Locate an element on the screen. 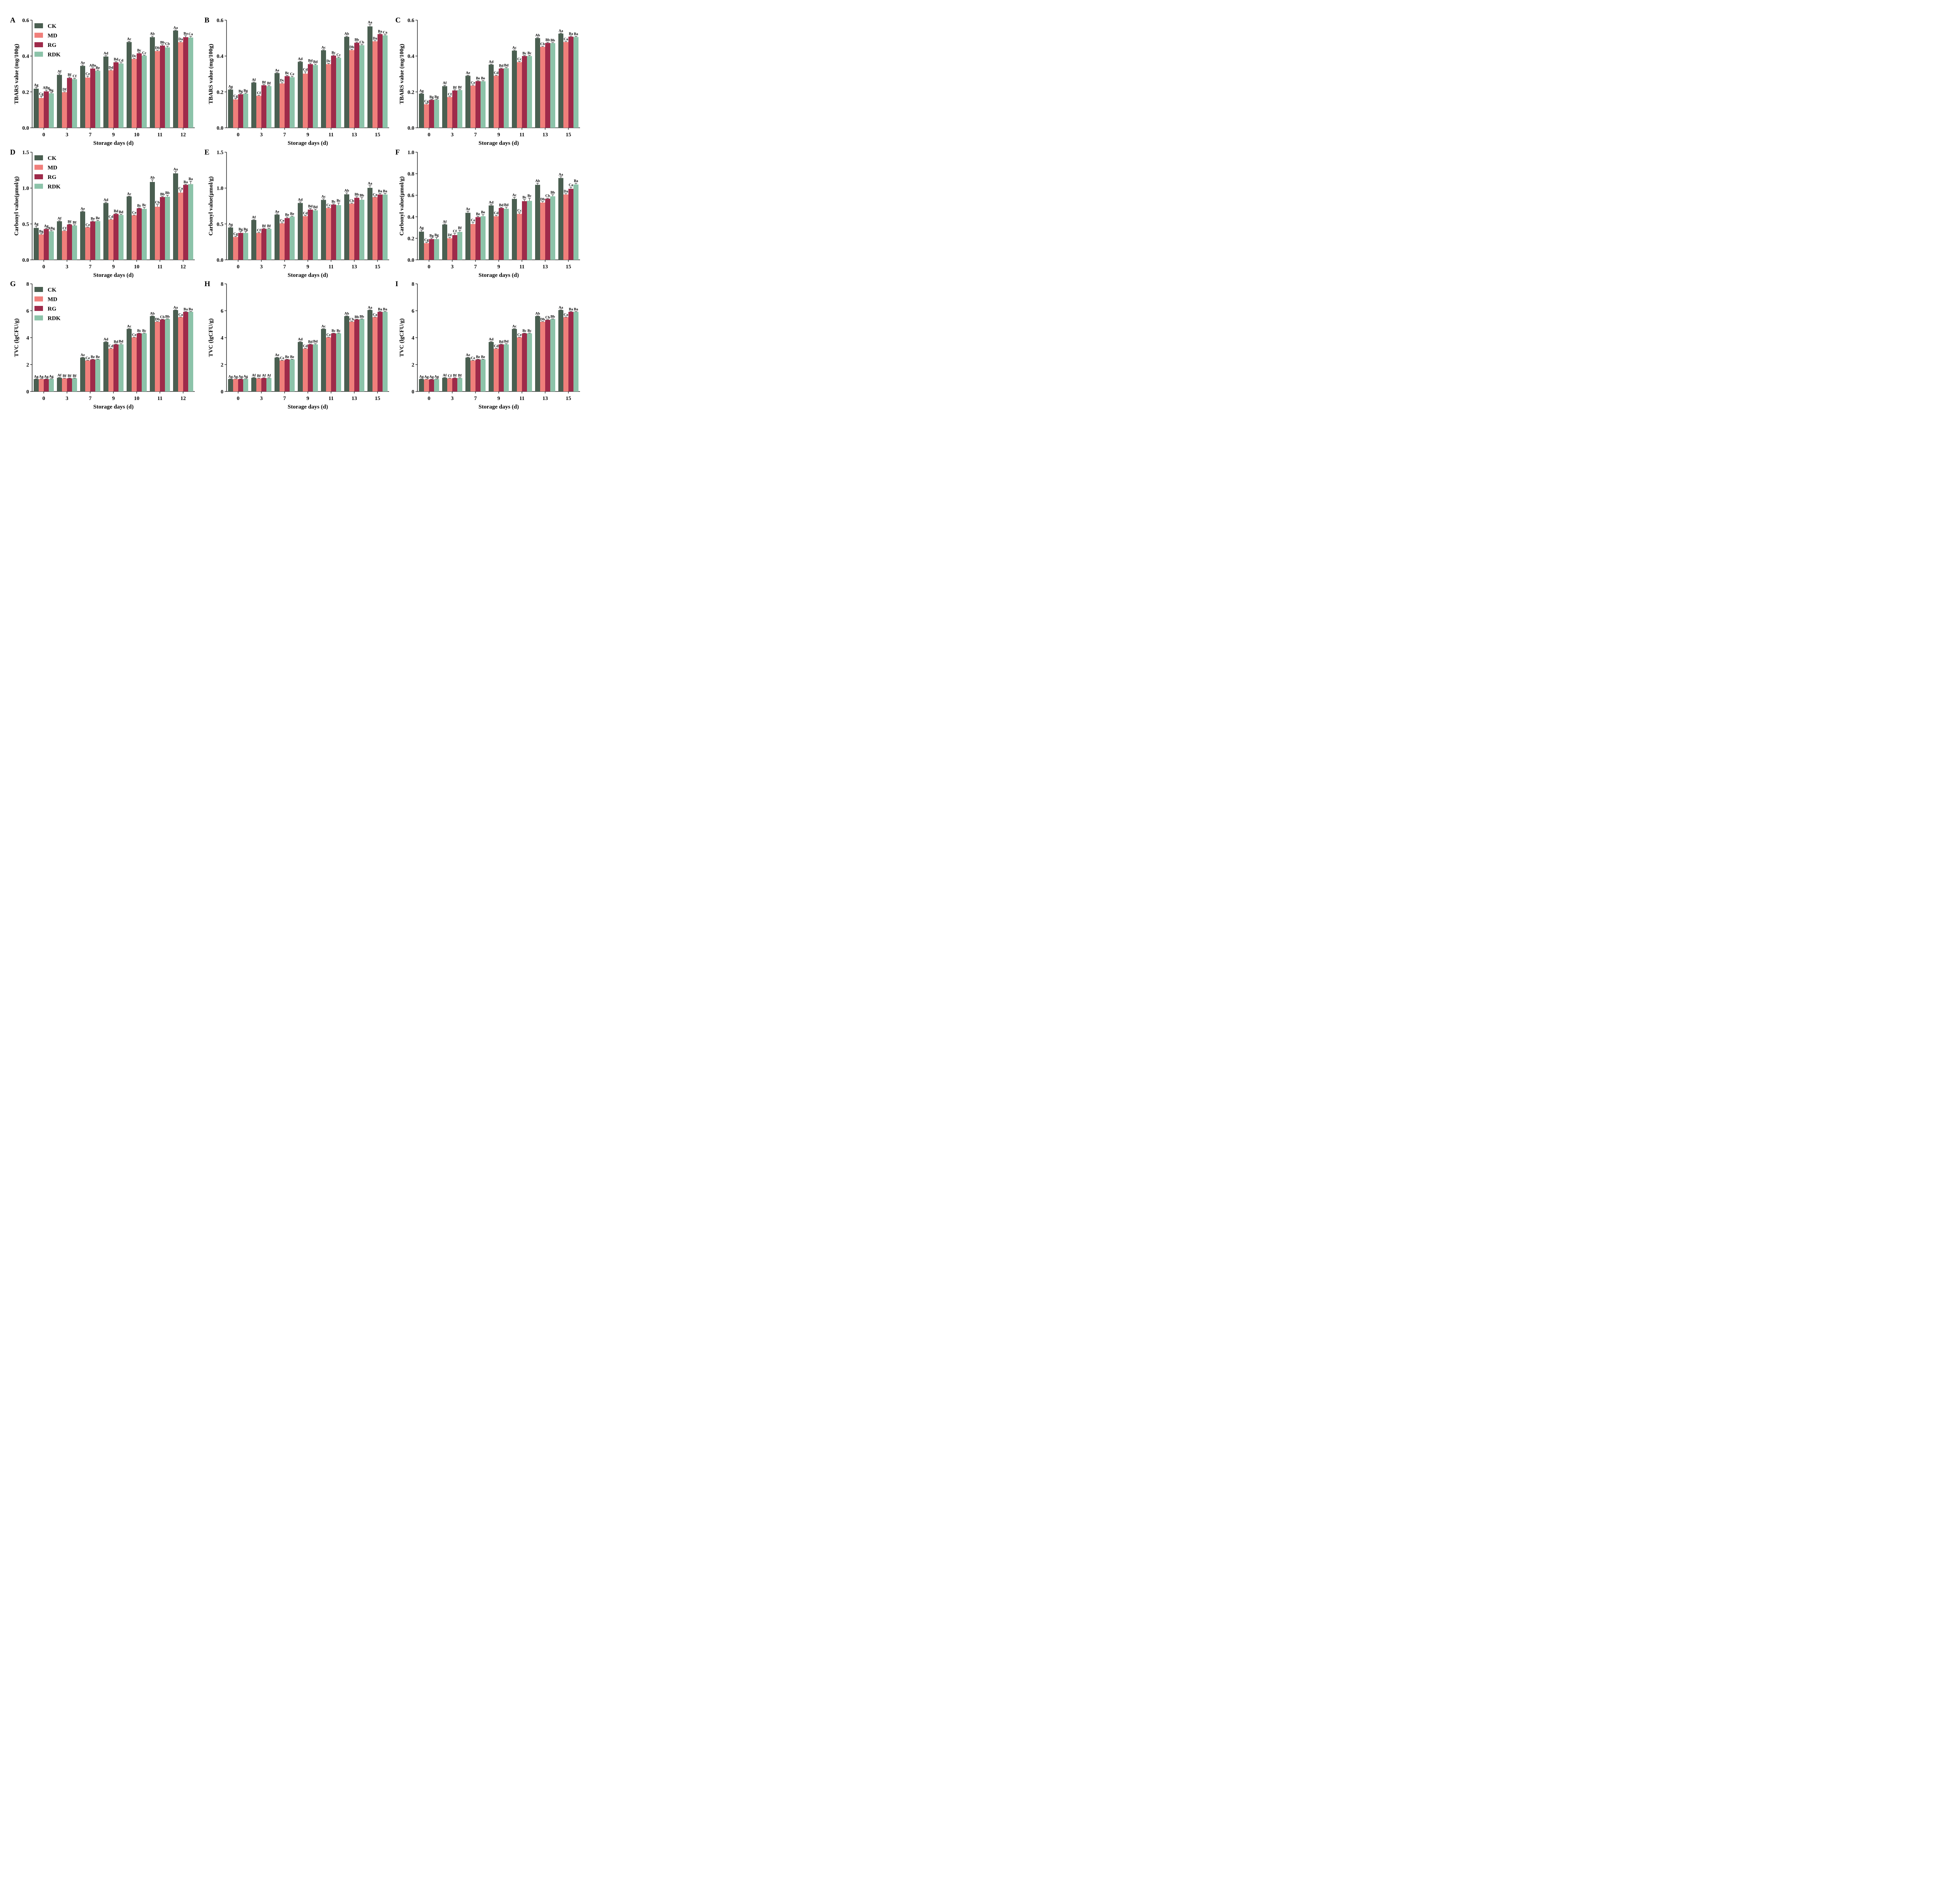 This screenshot has height=1904, width=1936. chart-f-sig-label: Da is located at coordinates (566, 192).